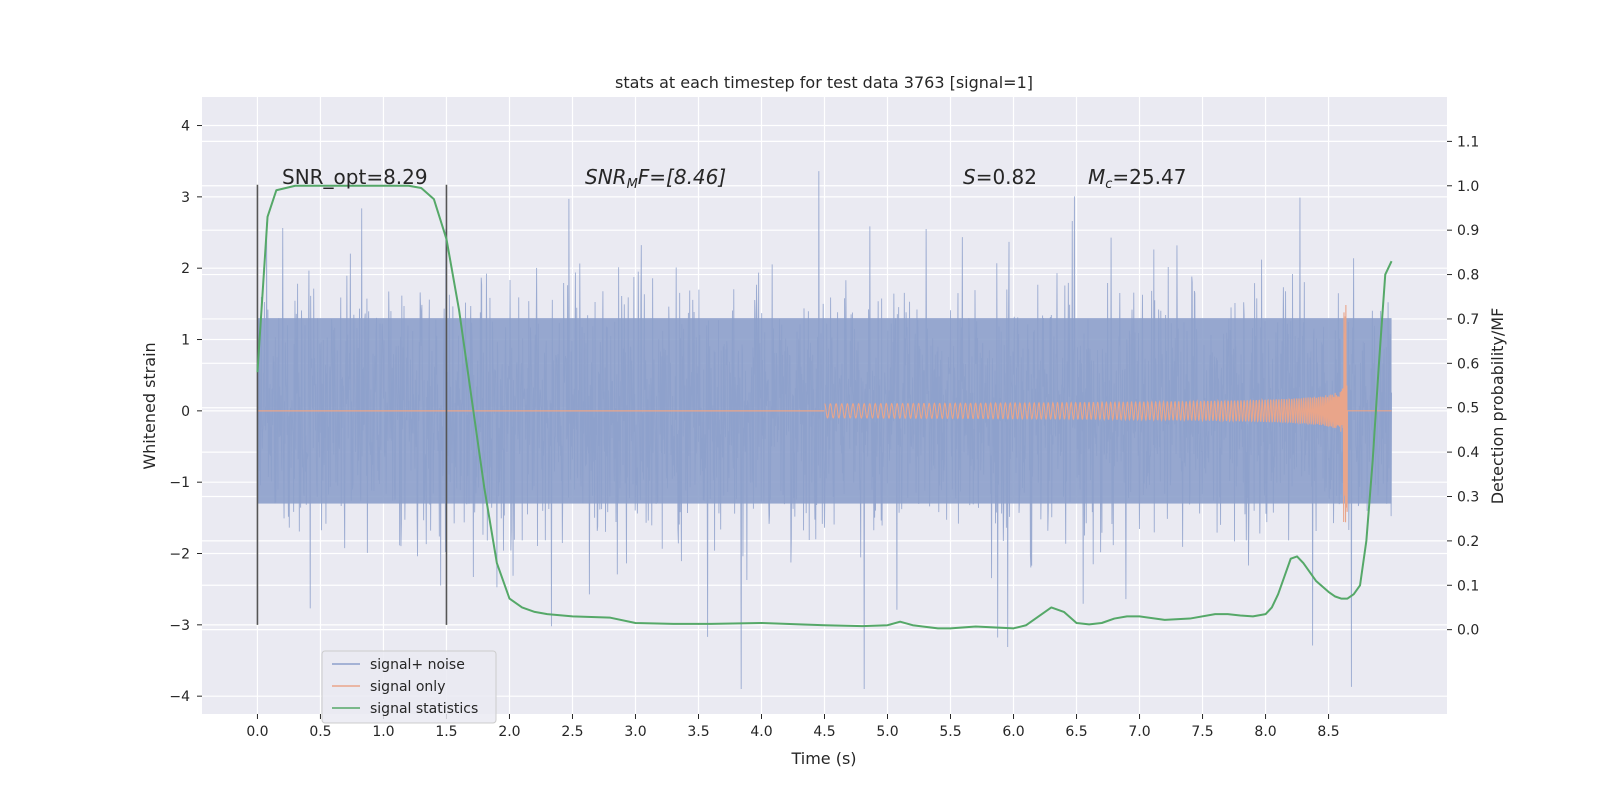 Image resolution: width=1600 pixels, height=800 pixels. I want to click on y-axis-ticks: −4 −3 −2 −1 0 1 2 3 4, so click(185, 412).